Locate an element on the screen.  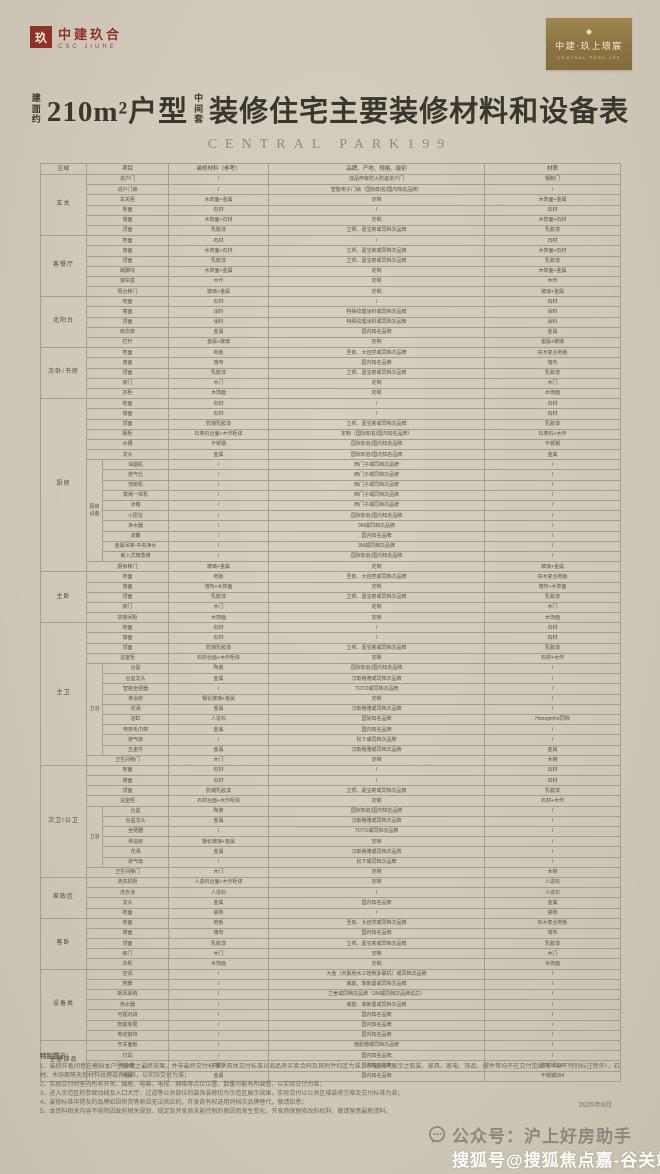
table-item-cell: 玄关柜 is located at coordinates (127, 200).